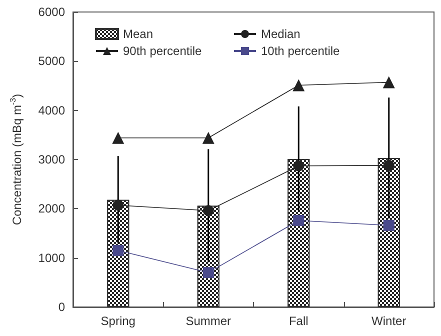 The width and height of the screenshot is (441, 336). Describe the element at coordinates (280, 34) in the screenshot. I see `legend-label: Median` at that location.